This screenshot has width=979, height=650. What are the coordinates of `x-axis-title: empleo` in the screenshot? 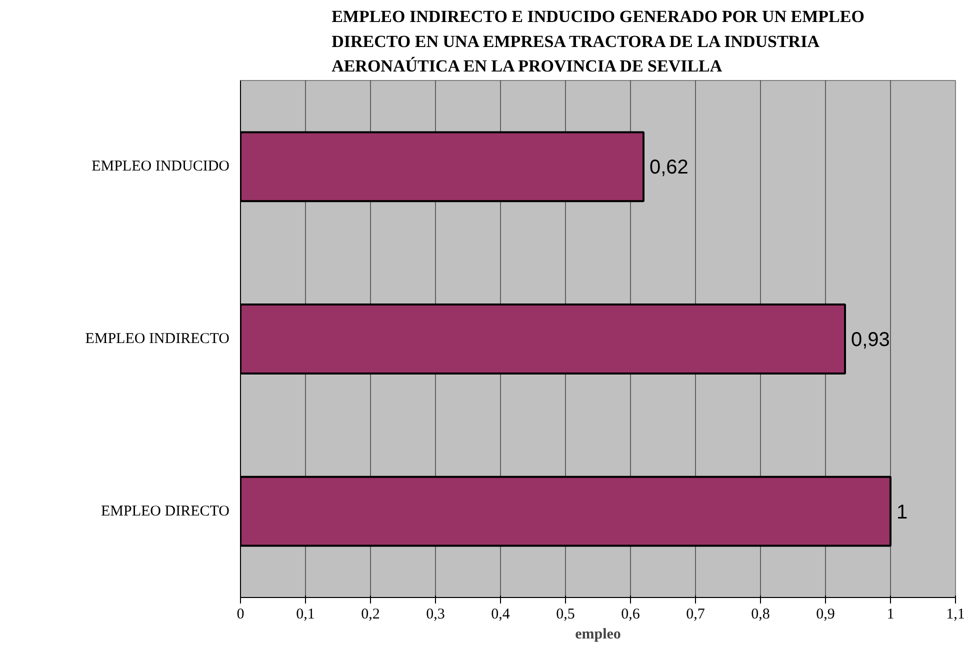 It's located at (598, 634).